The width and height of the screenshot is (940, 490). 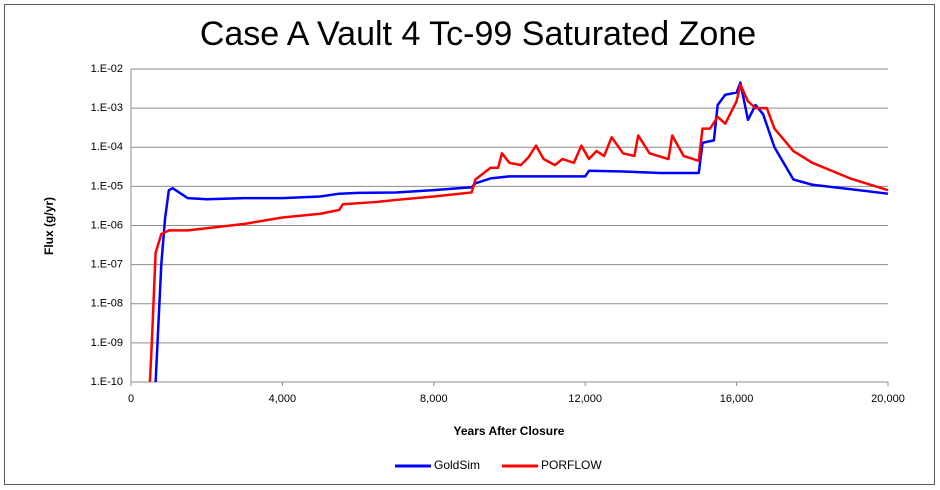 What do you see at coordinates (737, 399) in the screenshot?
I see `x-tick-label: 16,000` at bounding box center [737, 399].